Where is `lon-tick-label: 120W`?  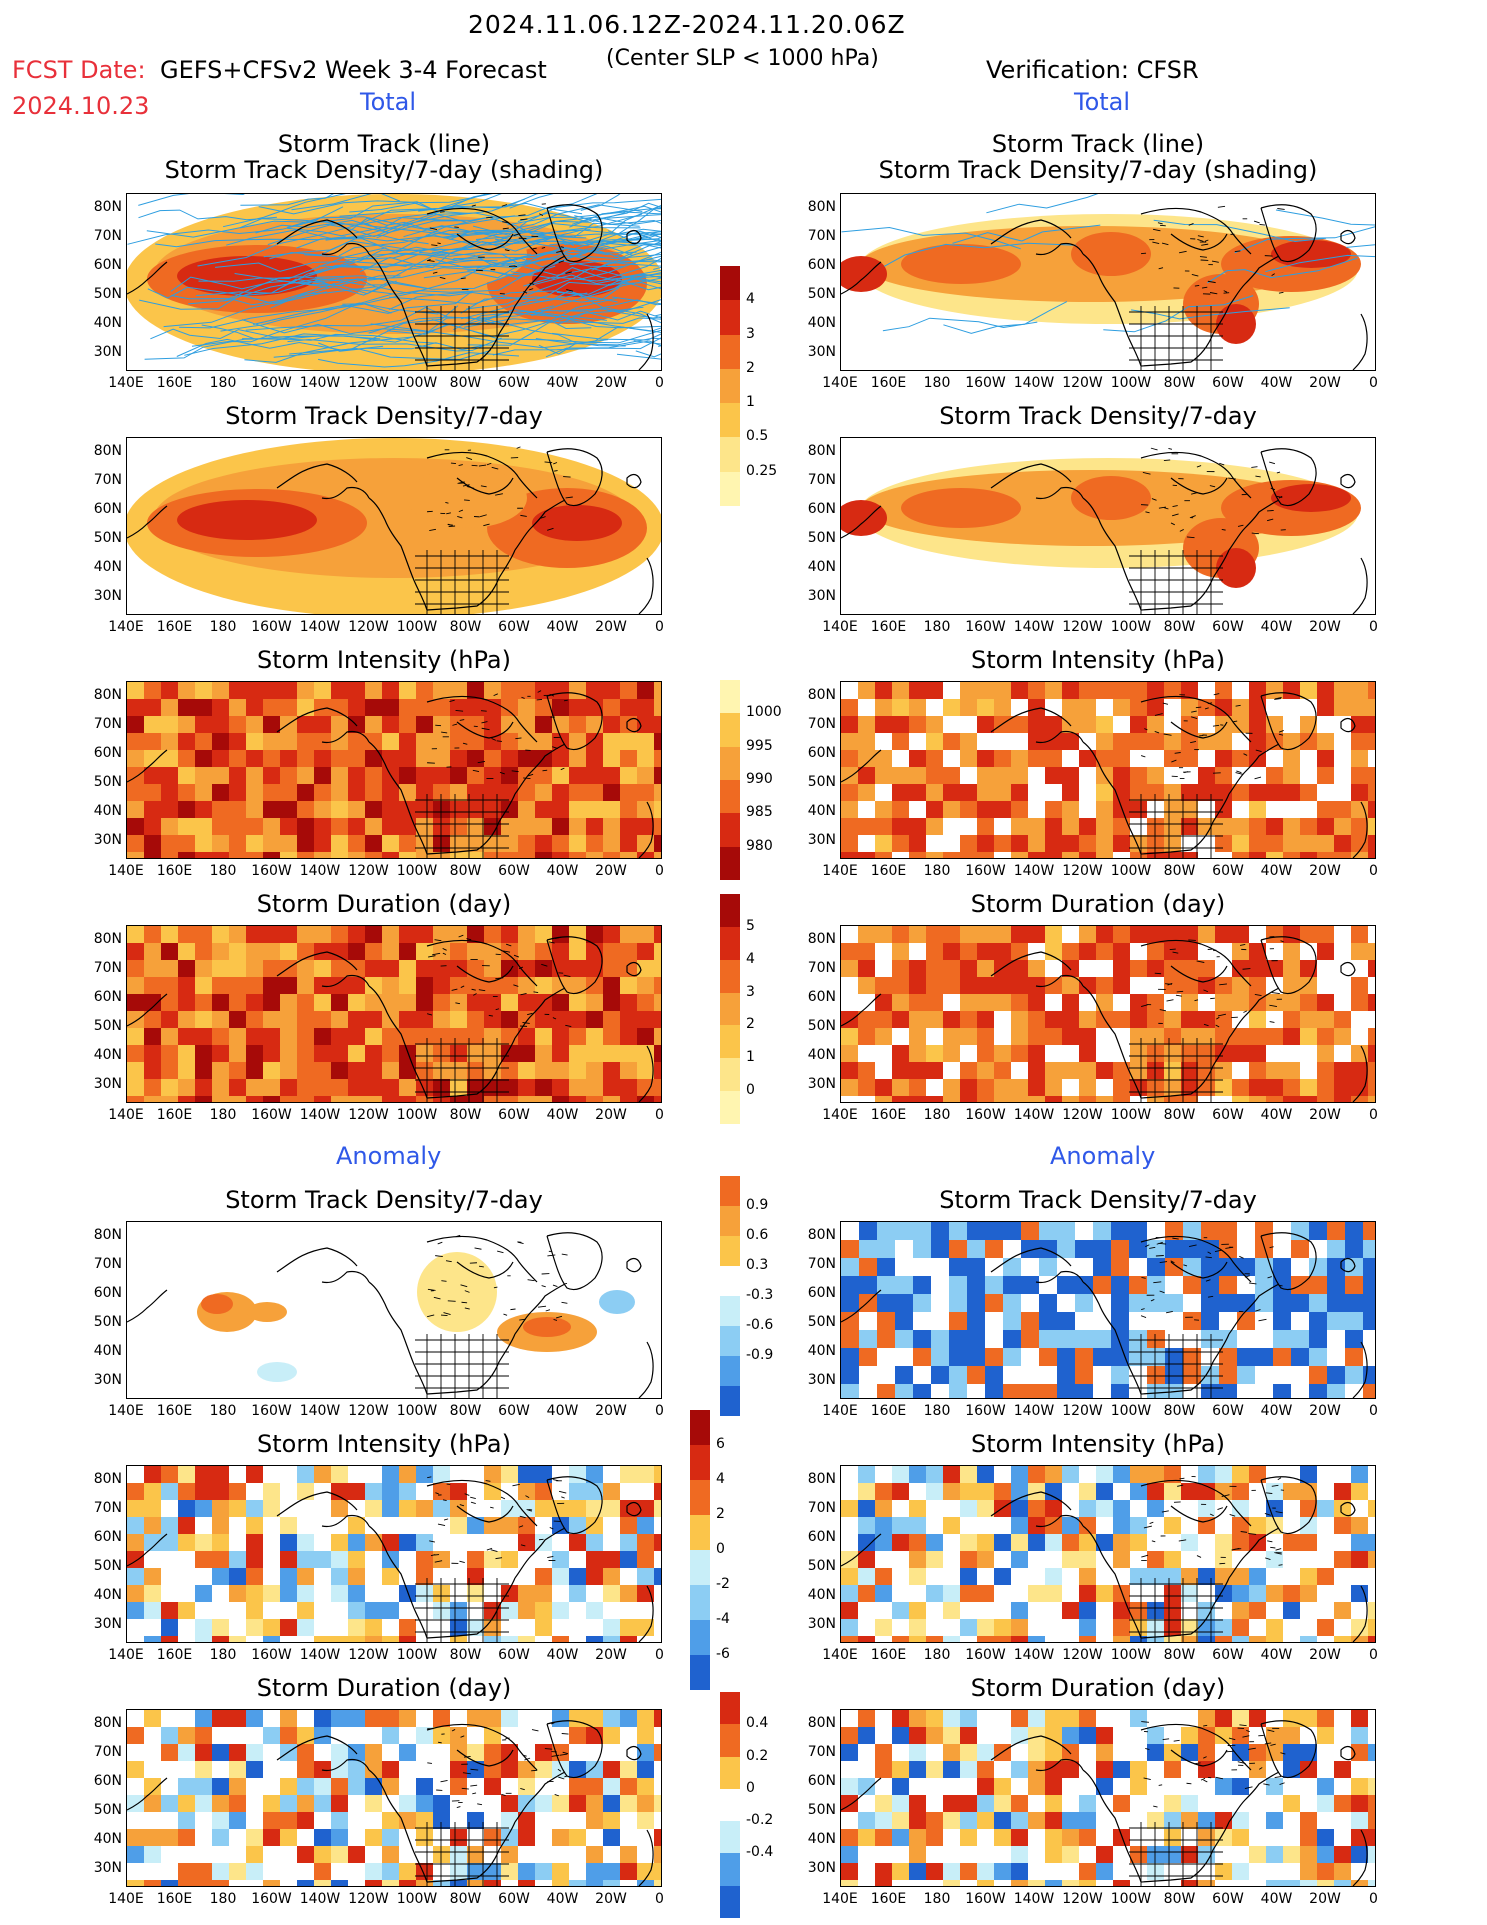 lon-tick-label: 120W is located at coordinates (1082, 1655).